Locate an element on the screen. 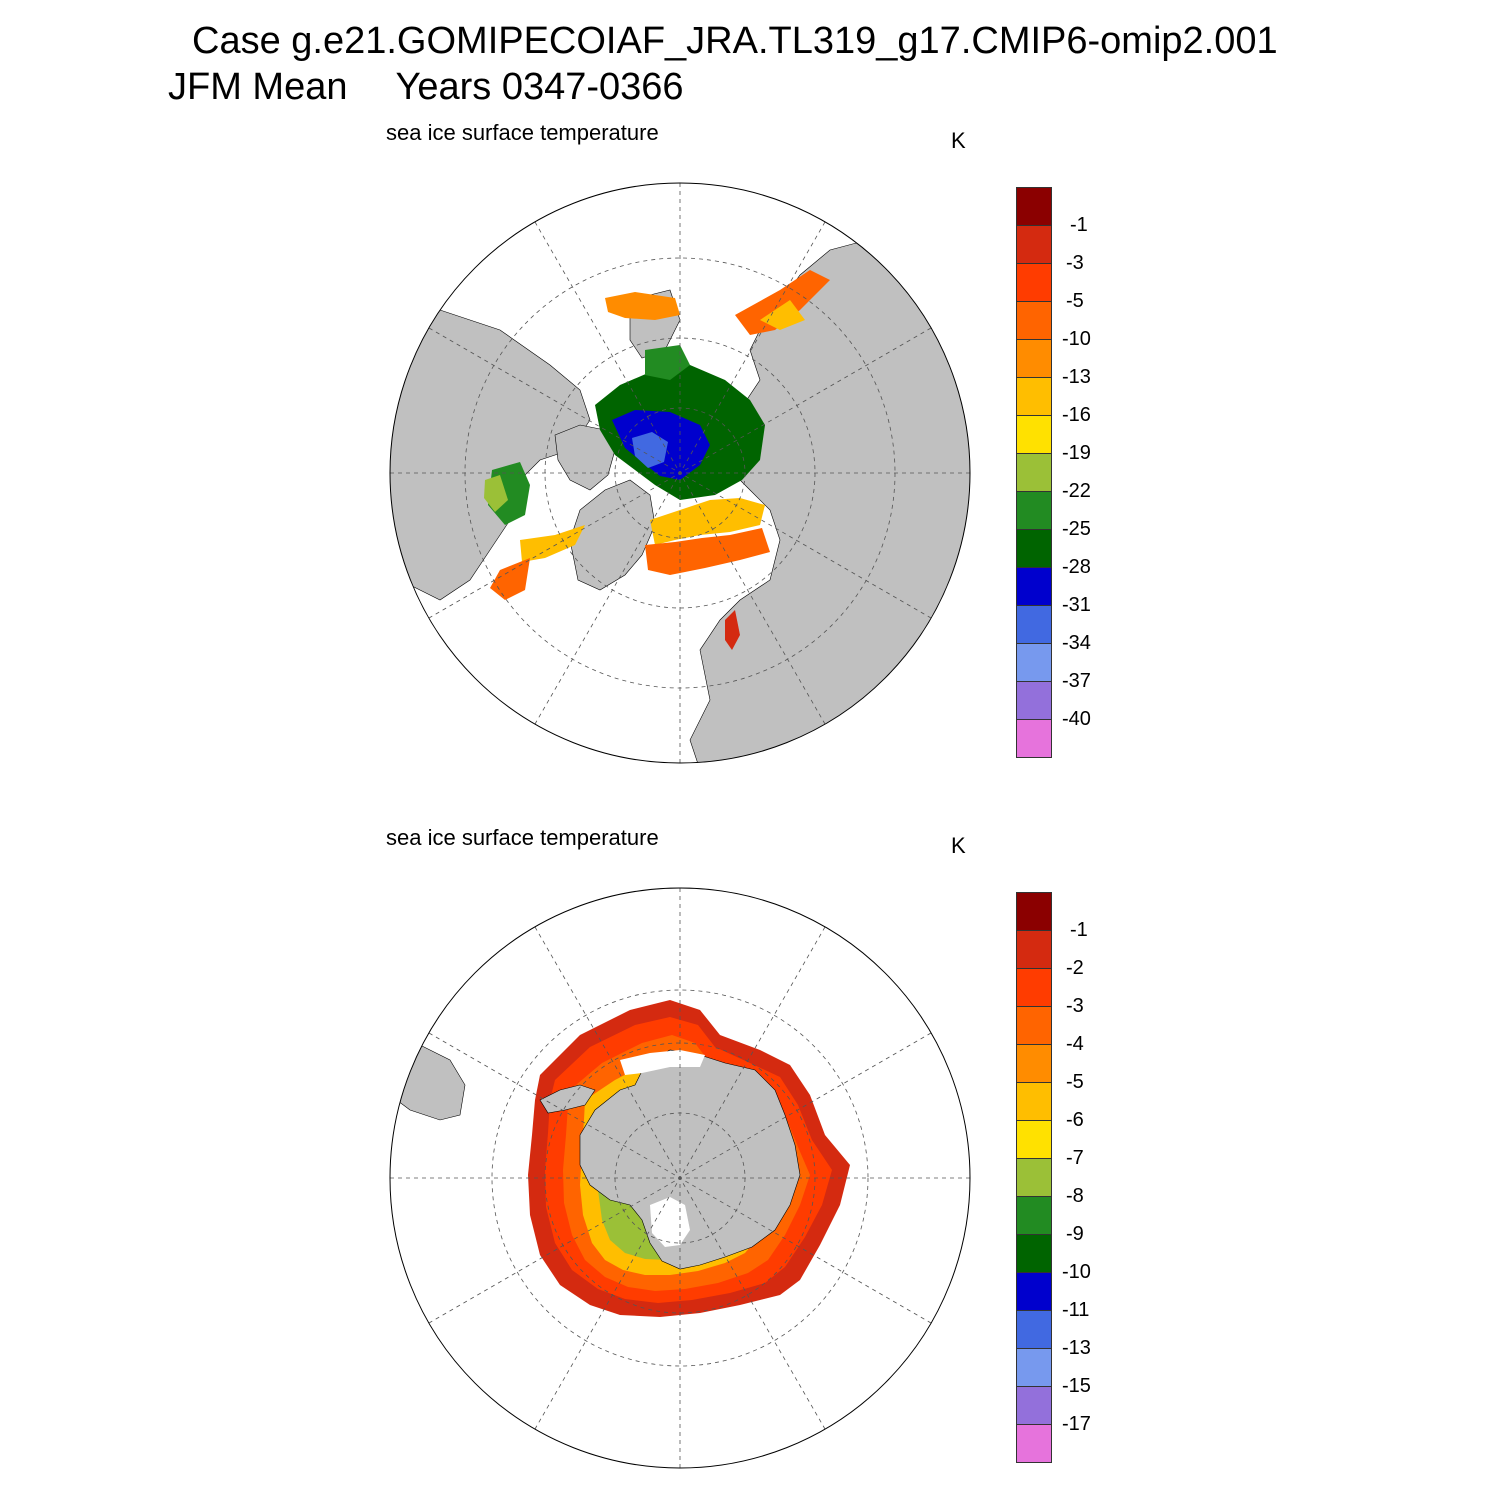 This screenshot has width=1500, height=1500. north-colorbar is located at coordinates (1034, 472).